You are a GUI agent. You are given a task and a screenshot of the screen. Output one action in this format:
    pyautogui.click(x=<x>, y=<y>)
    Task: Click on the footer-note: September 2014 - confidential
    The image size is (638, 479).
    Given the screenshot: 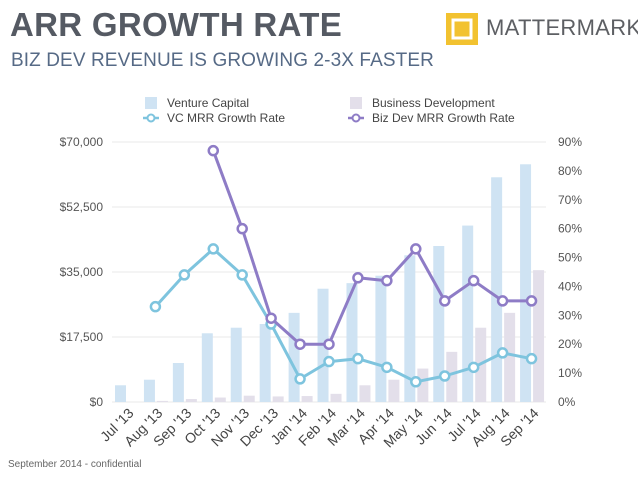 What is the action you would take?
    pyautogui.click(x=75, y=464)
    